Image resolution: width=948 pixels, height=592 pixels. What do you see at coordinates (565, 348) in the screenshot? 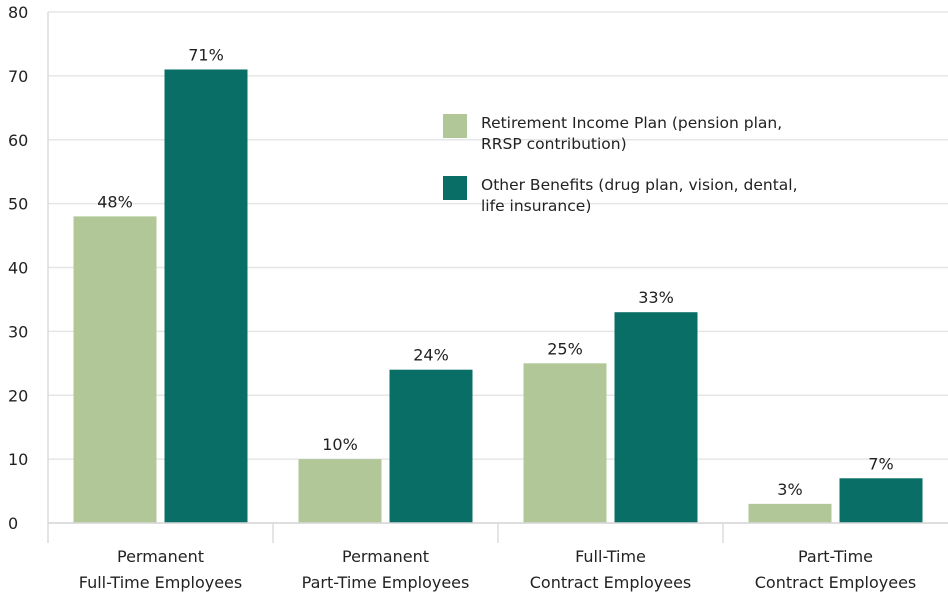
I see `data-label: 25%` at bounding box center [565, 348].